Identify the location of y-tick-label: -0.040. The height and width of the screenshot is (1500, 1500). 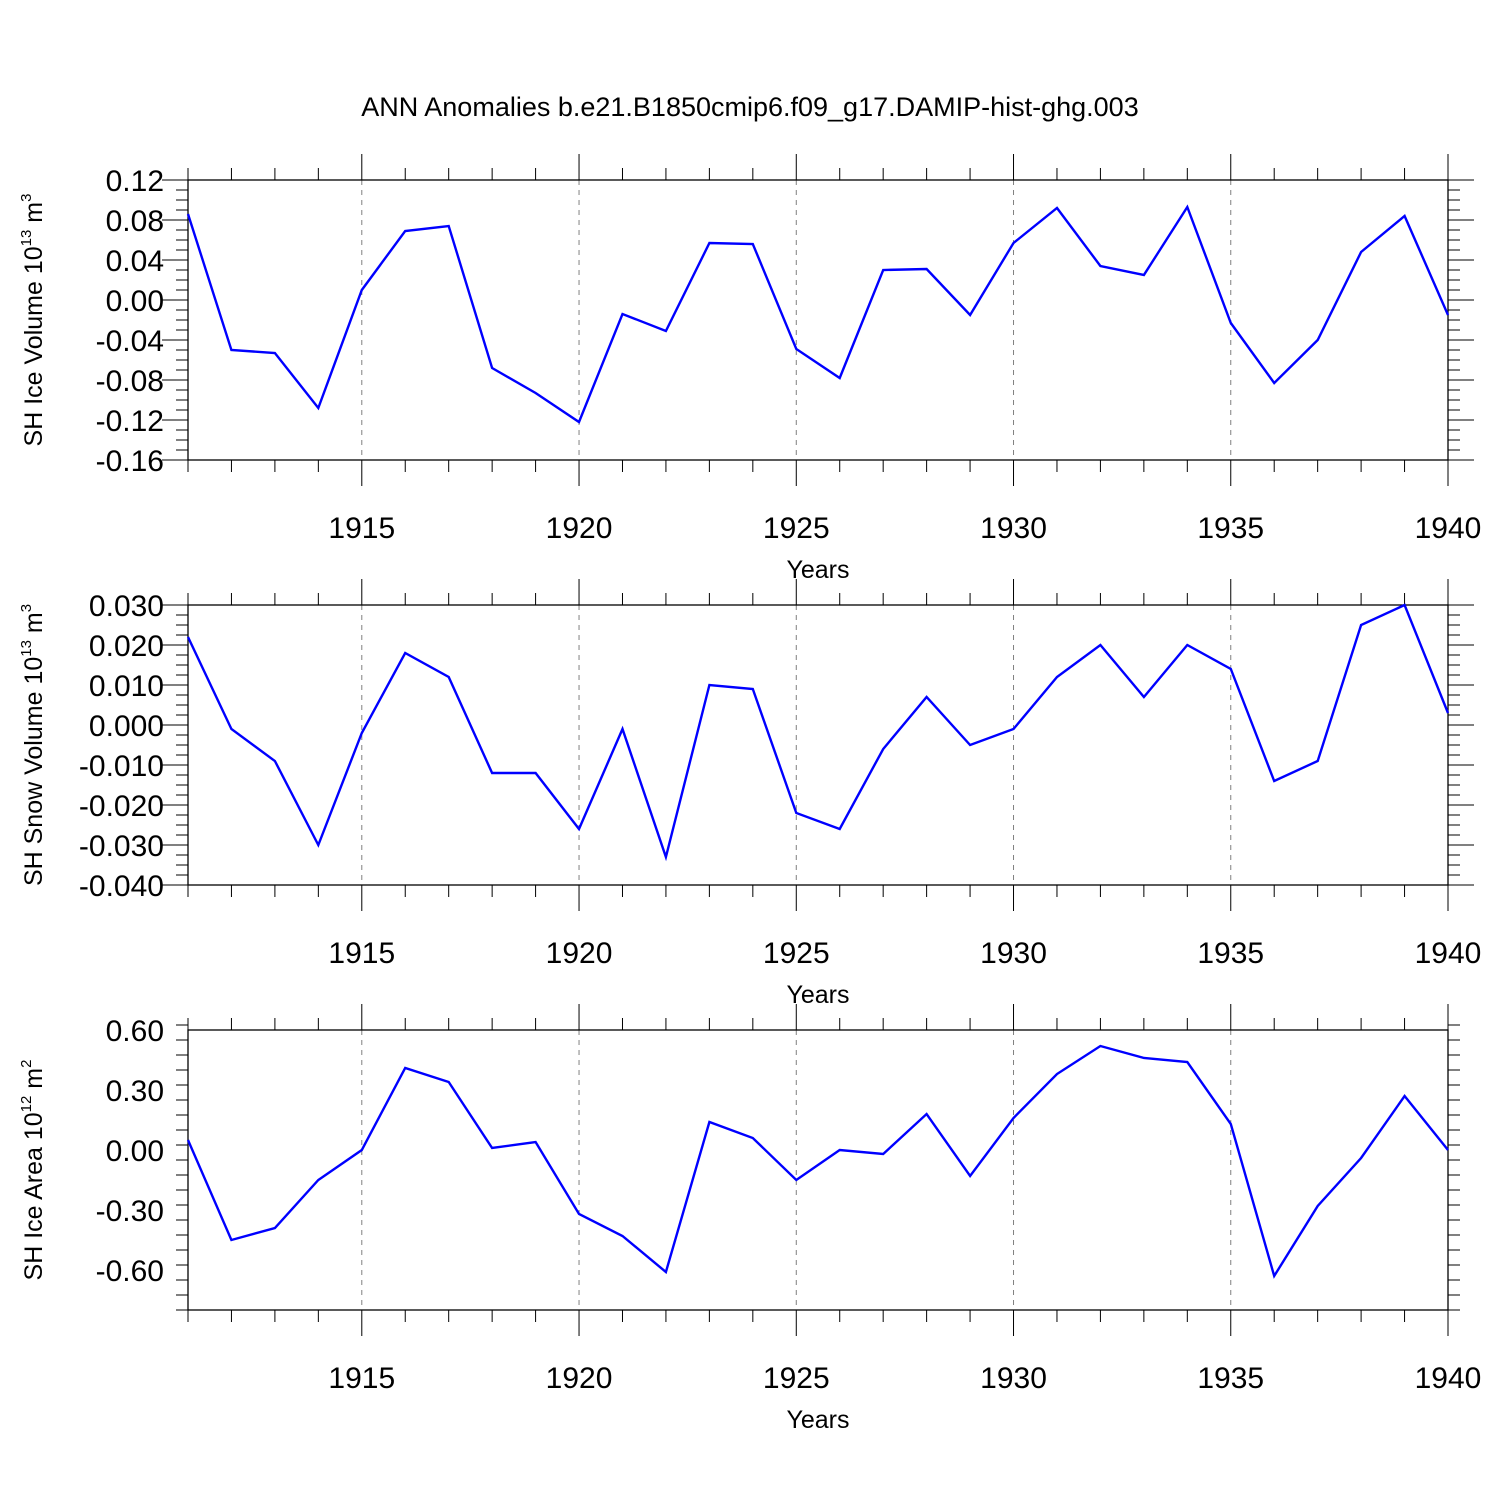
(121, 886).